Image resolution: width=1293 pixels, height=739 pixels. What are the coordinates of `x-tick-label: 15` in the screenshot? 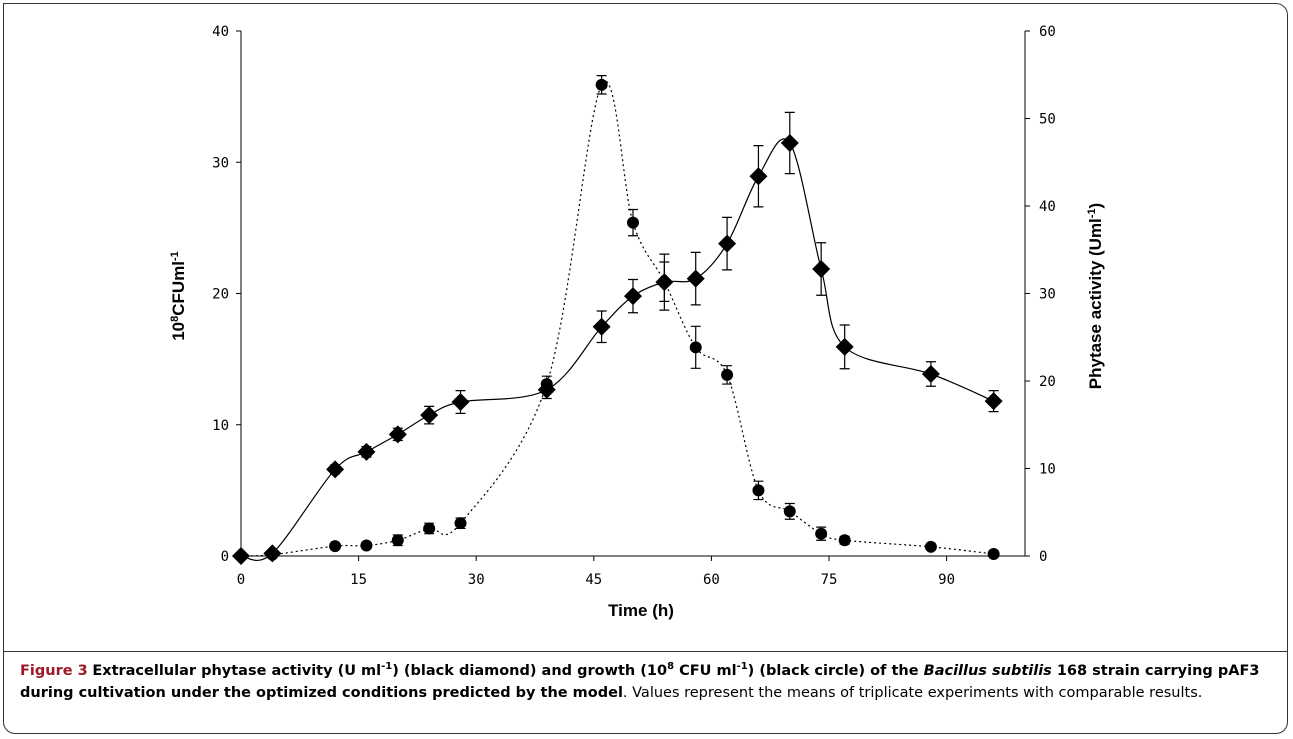 It's located at (358, 580).